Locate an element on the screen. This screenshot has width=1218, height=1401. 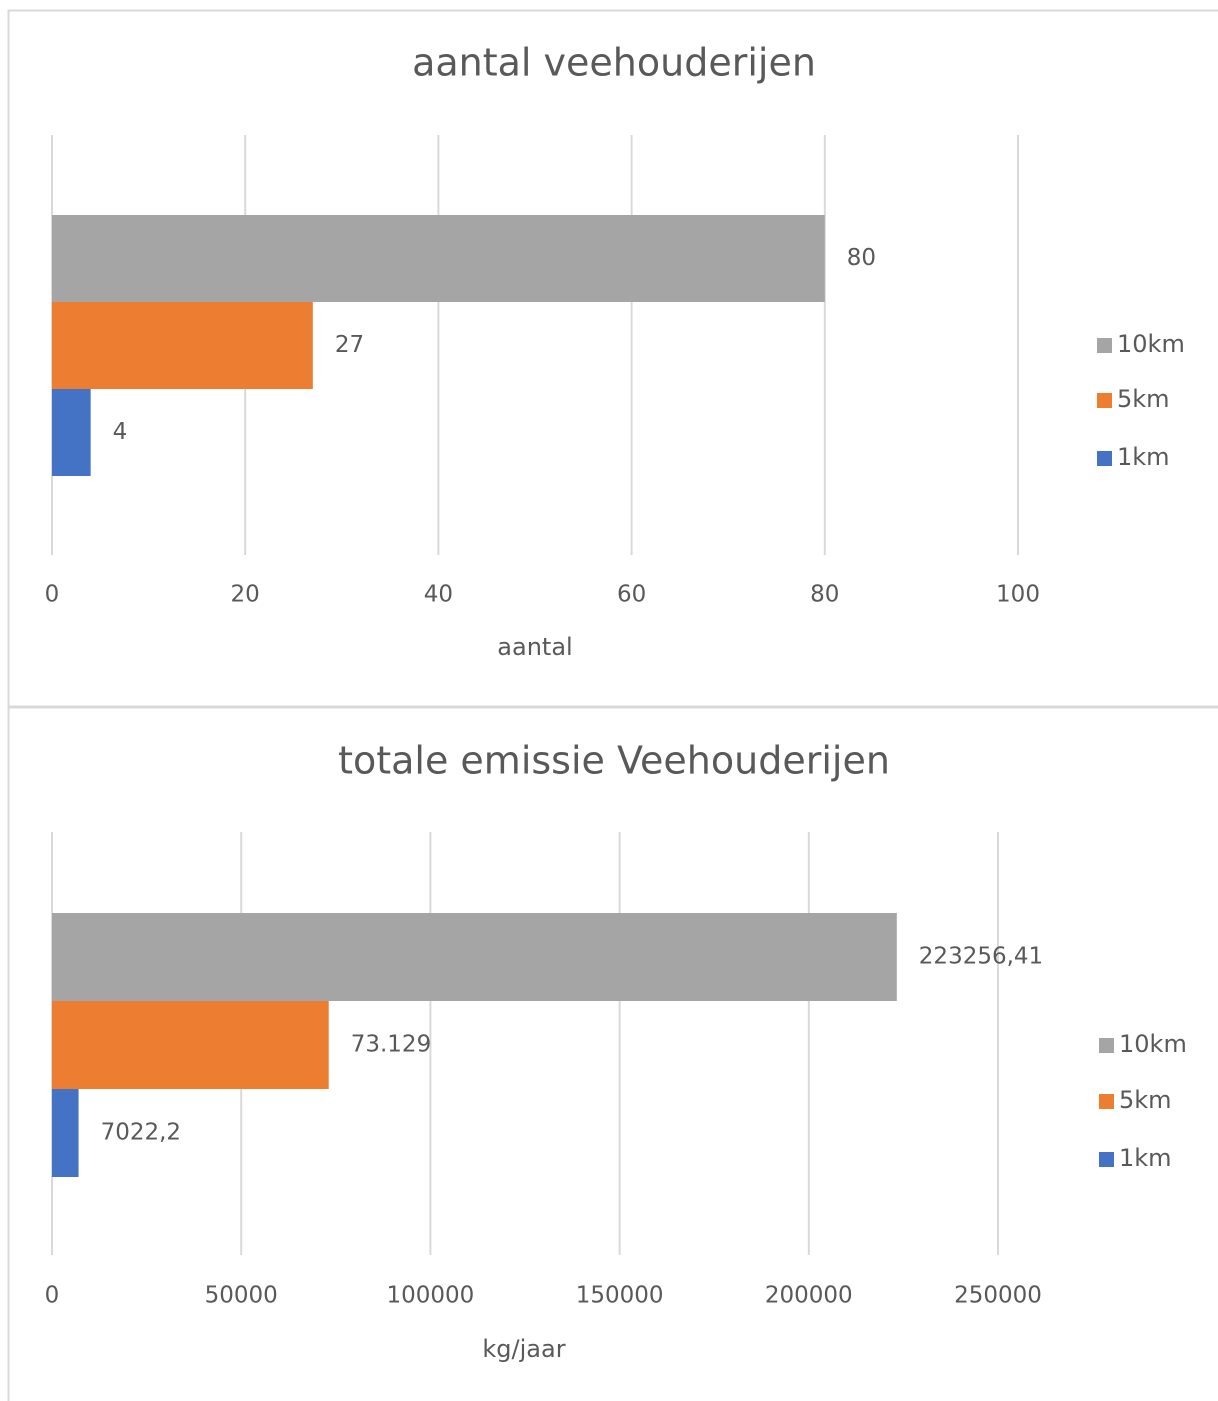
x-tick-label: 60 is located at coordinates (631, 595).